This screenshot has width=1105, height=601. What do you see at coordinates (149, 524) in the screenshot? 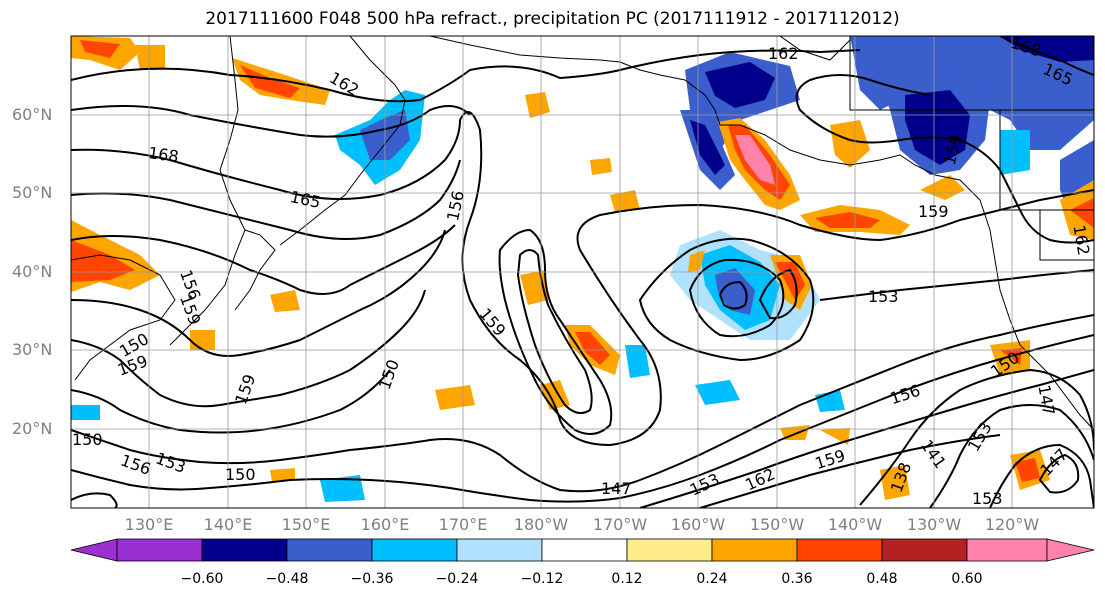
I see `lon-label-130e: 130°E` at bounding box center [149, 524].